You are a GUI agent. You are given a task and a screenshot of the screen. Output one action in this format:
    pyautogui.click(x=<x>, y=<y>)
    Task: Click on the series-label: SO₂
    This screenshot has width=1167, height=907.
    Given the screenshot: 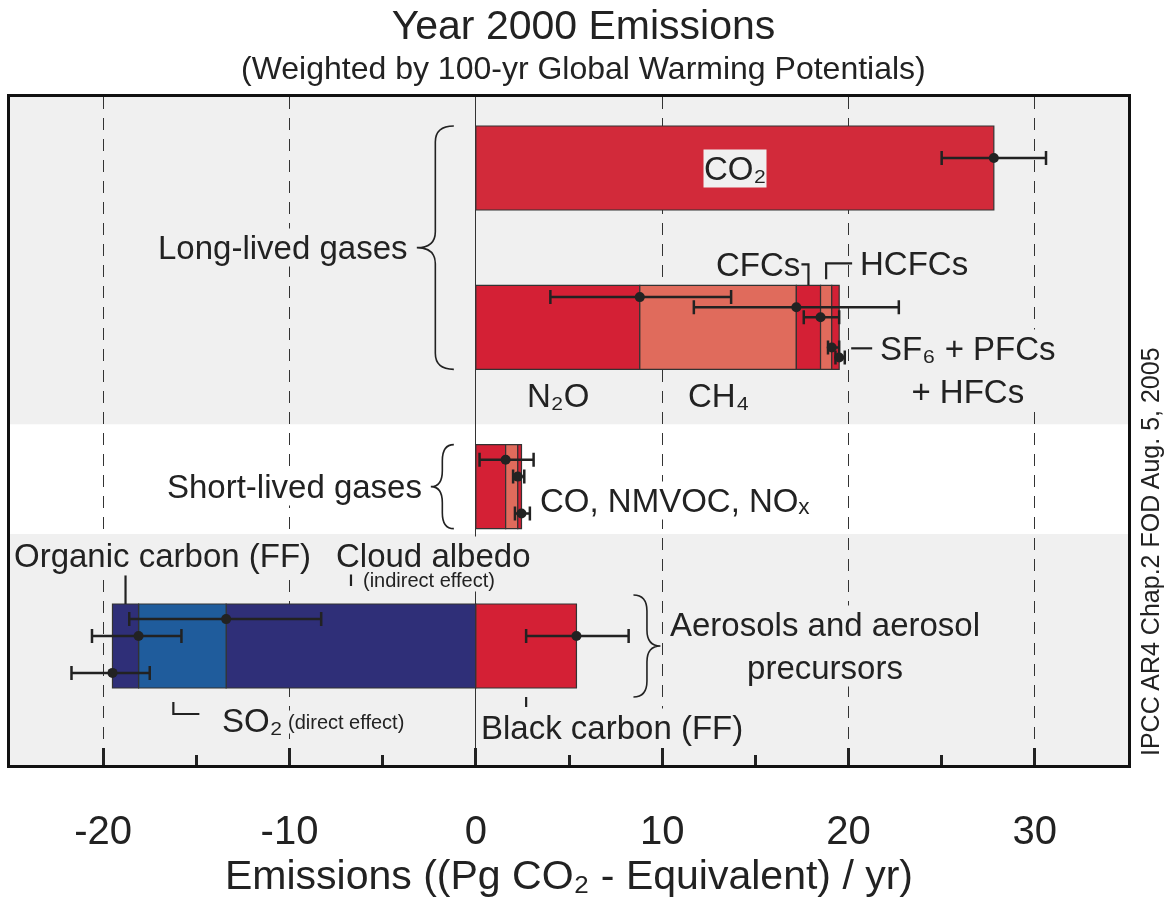 What is the action you would take?
    pyautogui.click(x=252, y=720)
    